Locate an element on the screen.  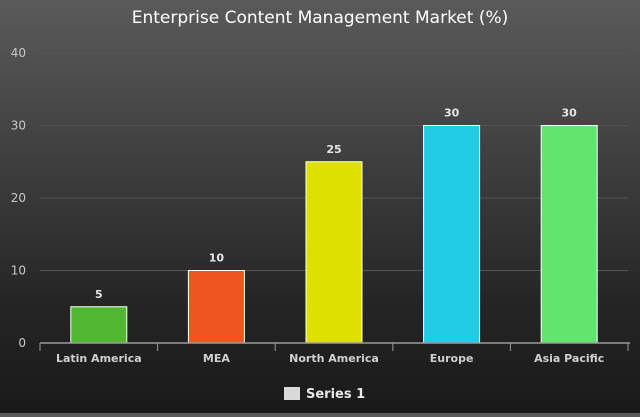
x-tick-label: North America is located at coordinates (334, 358).